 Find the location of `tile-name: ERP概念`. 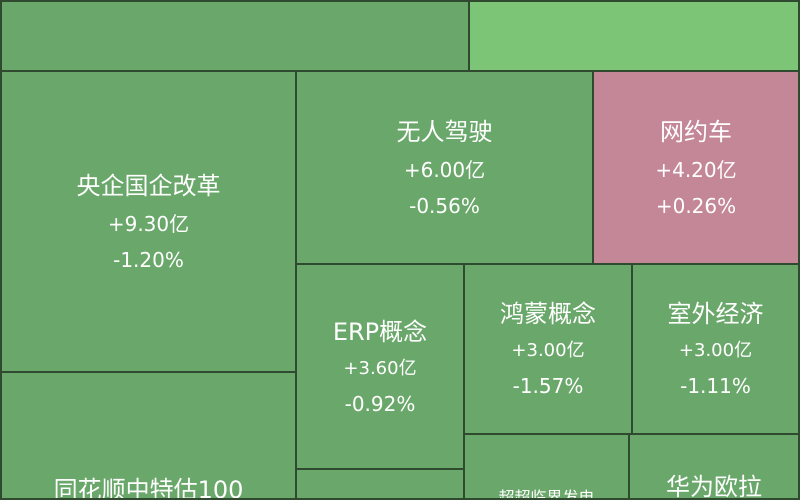

tile-name: ERP概念 is located at coordinates (380, 331).